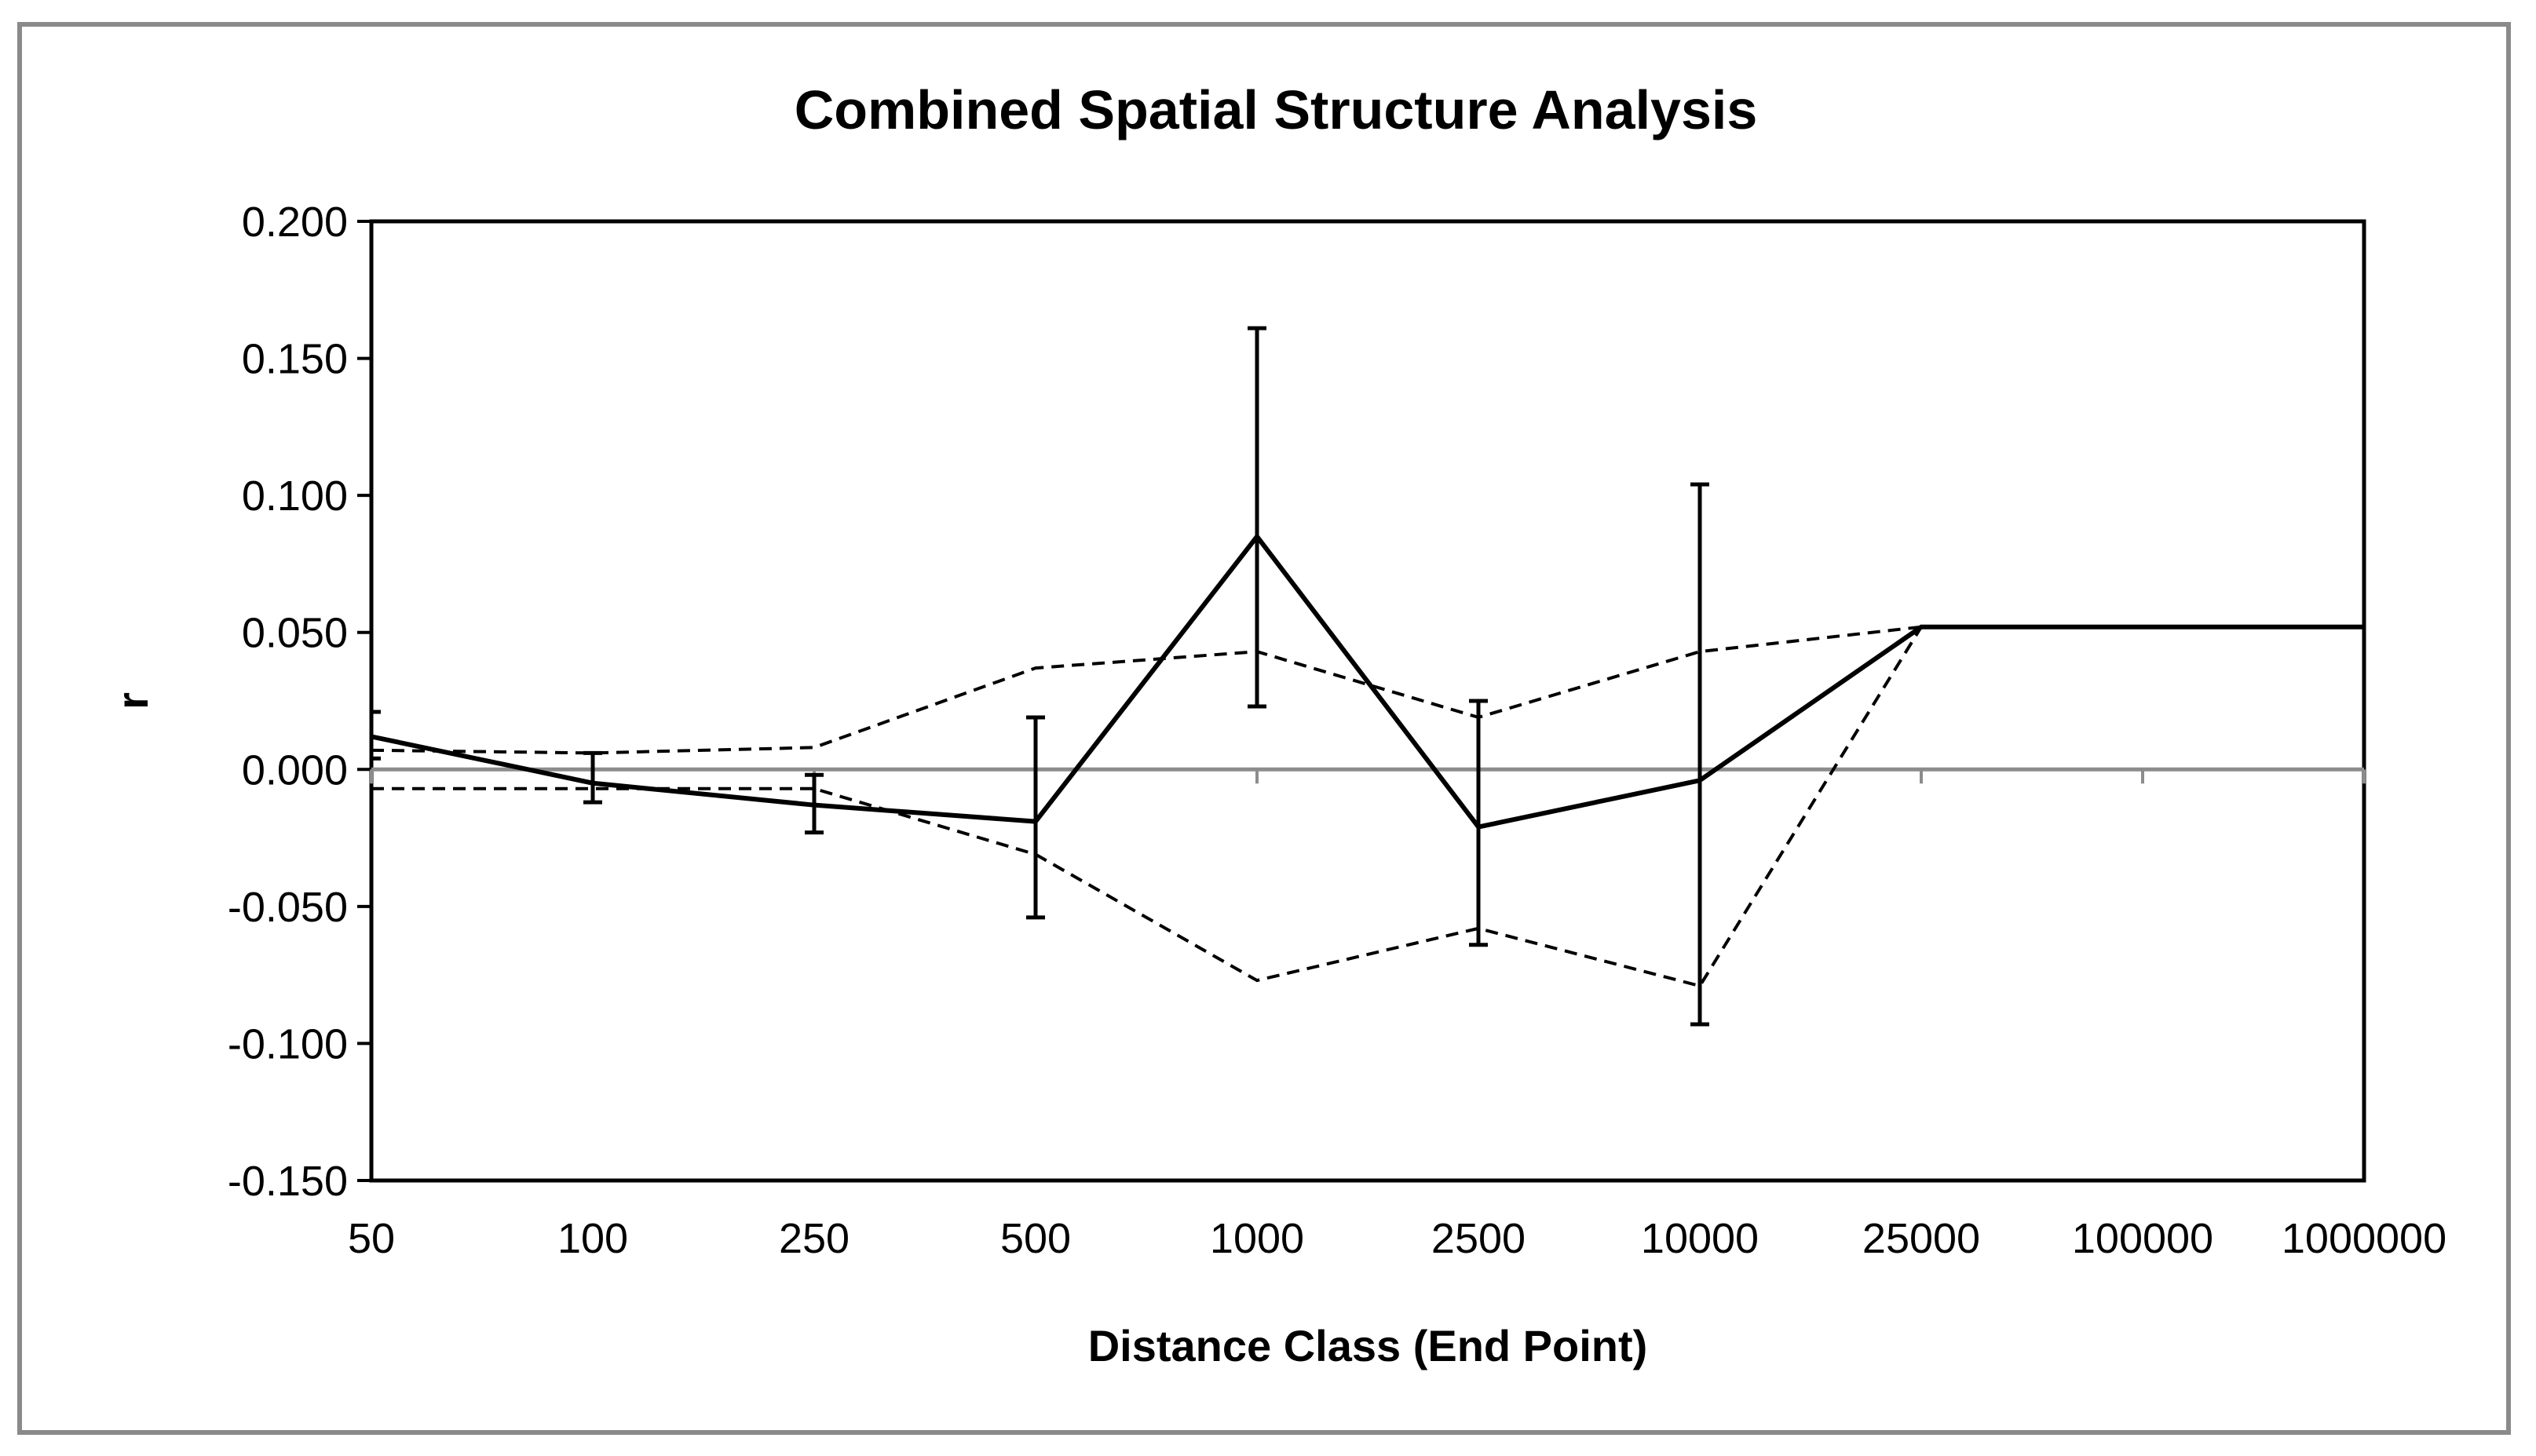 This screenshot has width=2536, height=1456. I want to click on x-tick-label: 50, so click(372, 1238).